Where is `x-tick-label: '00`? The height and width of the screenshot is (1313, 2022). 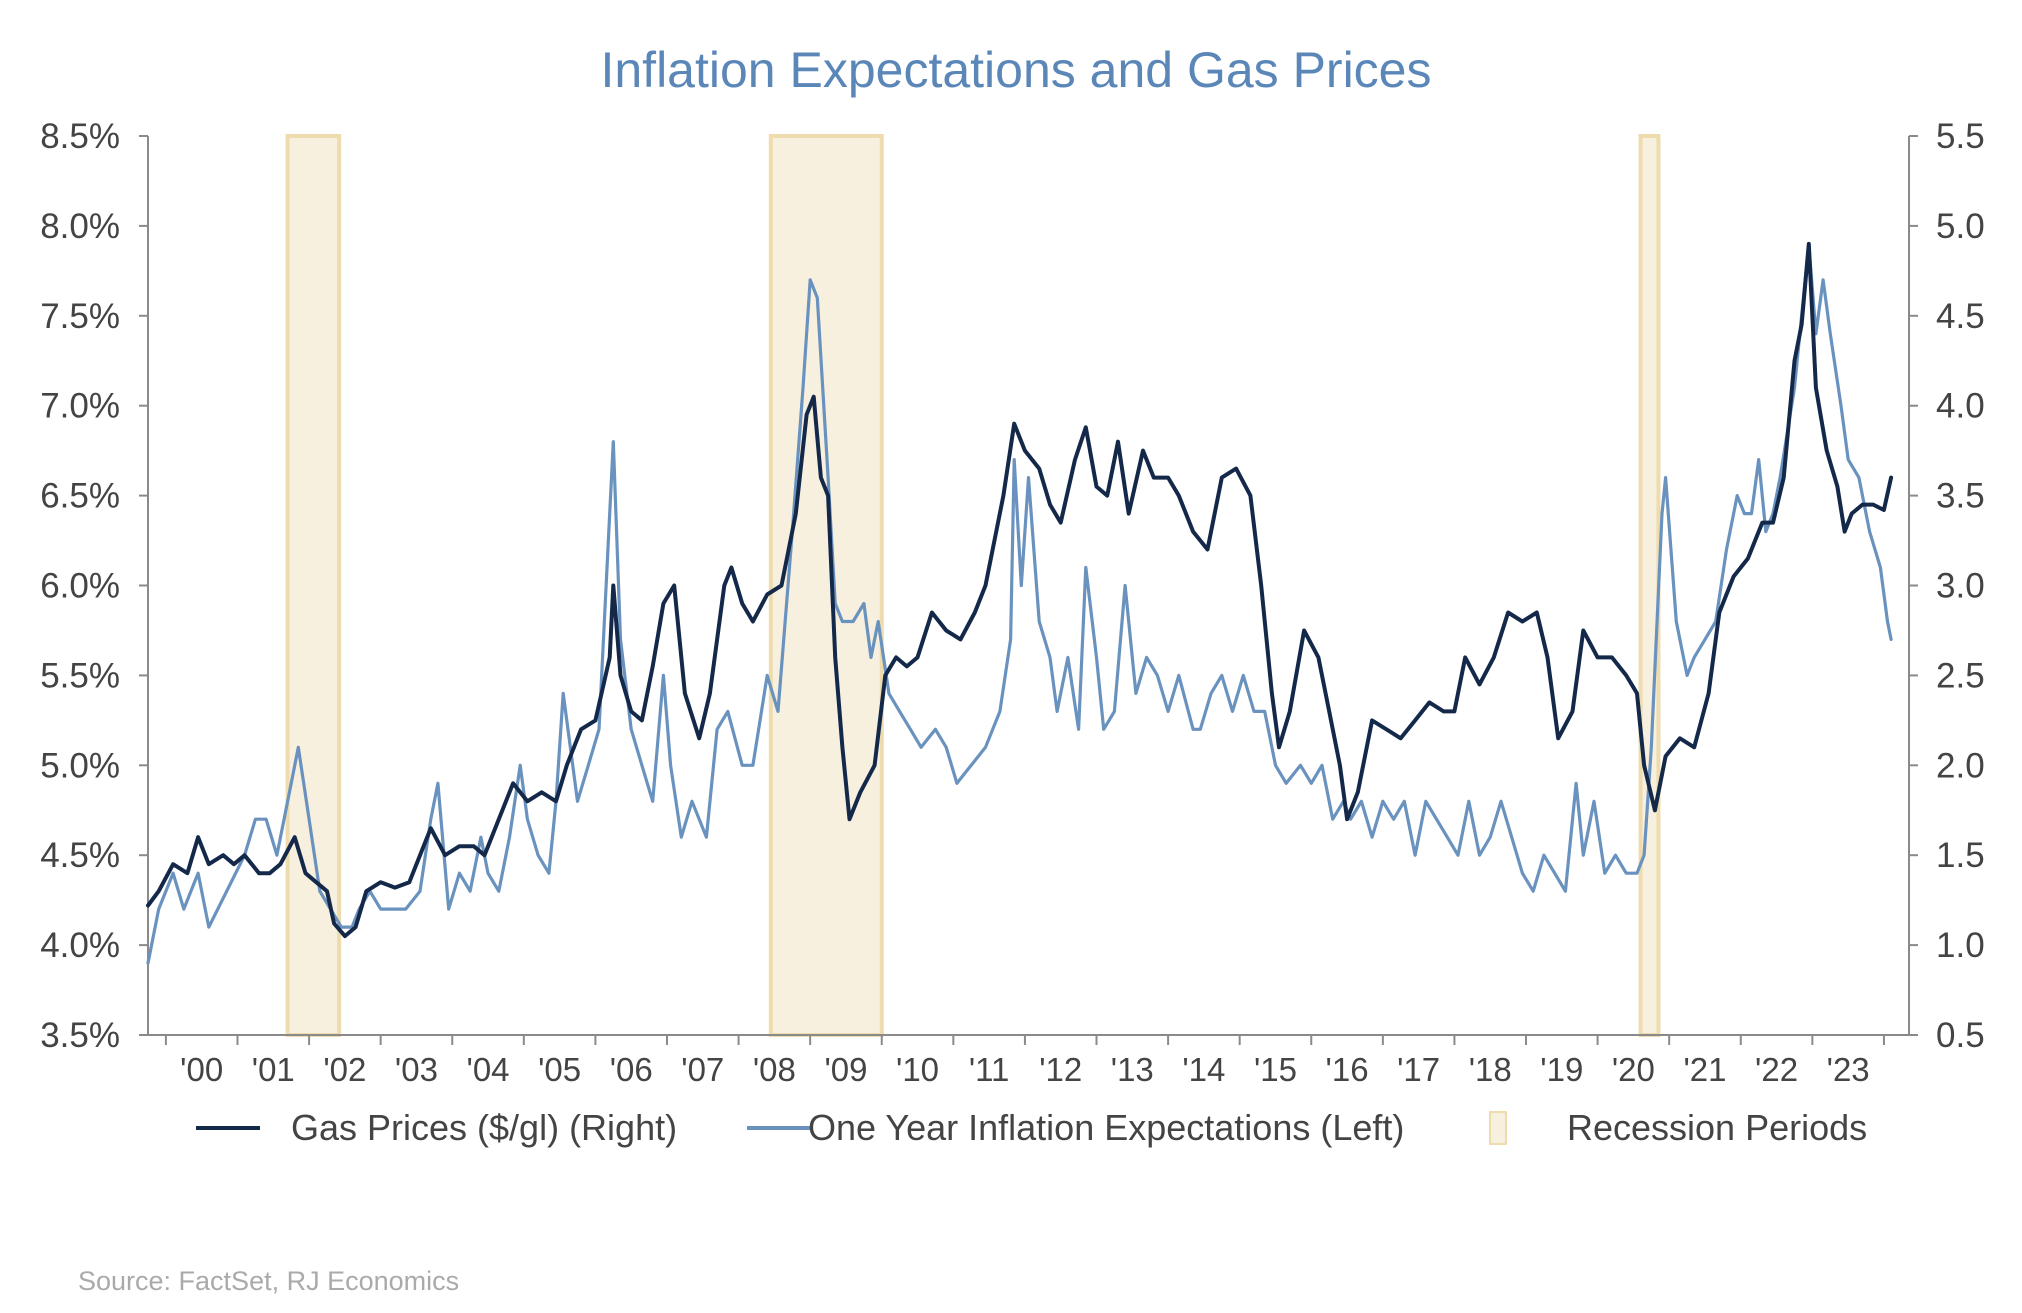
x-tick-label: '00 is located at coordinates (201, 1069).